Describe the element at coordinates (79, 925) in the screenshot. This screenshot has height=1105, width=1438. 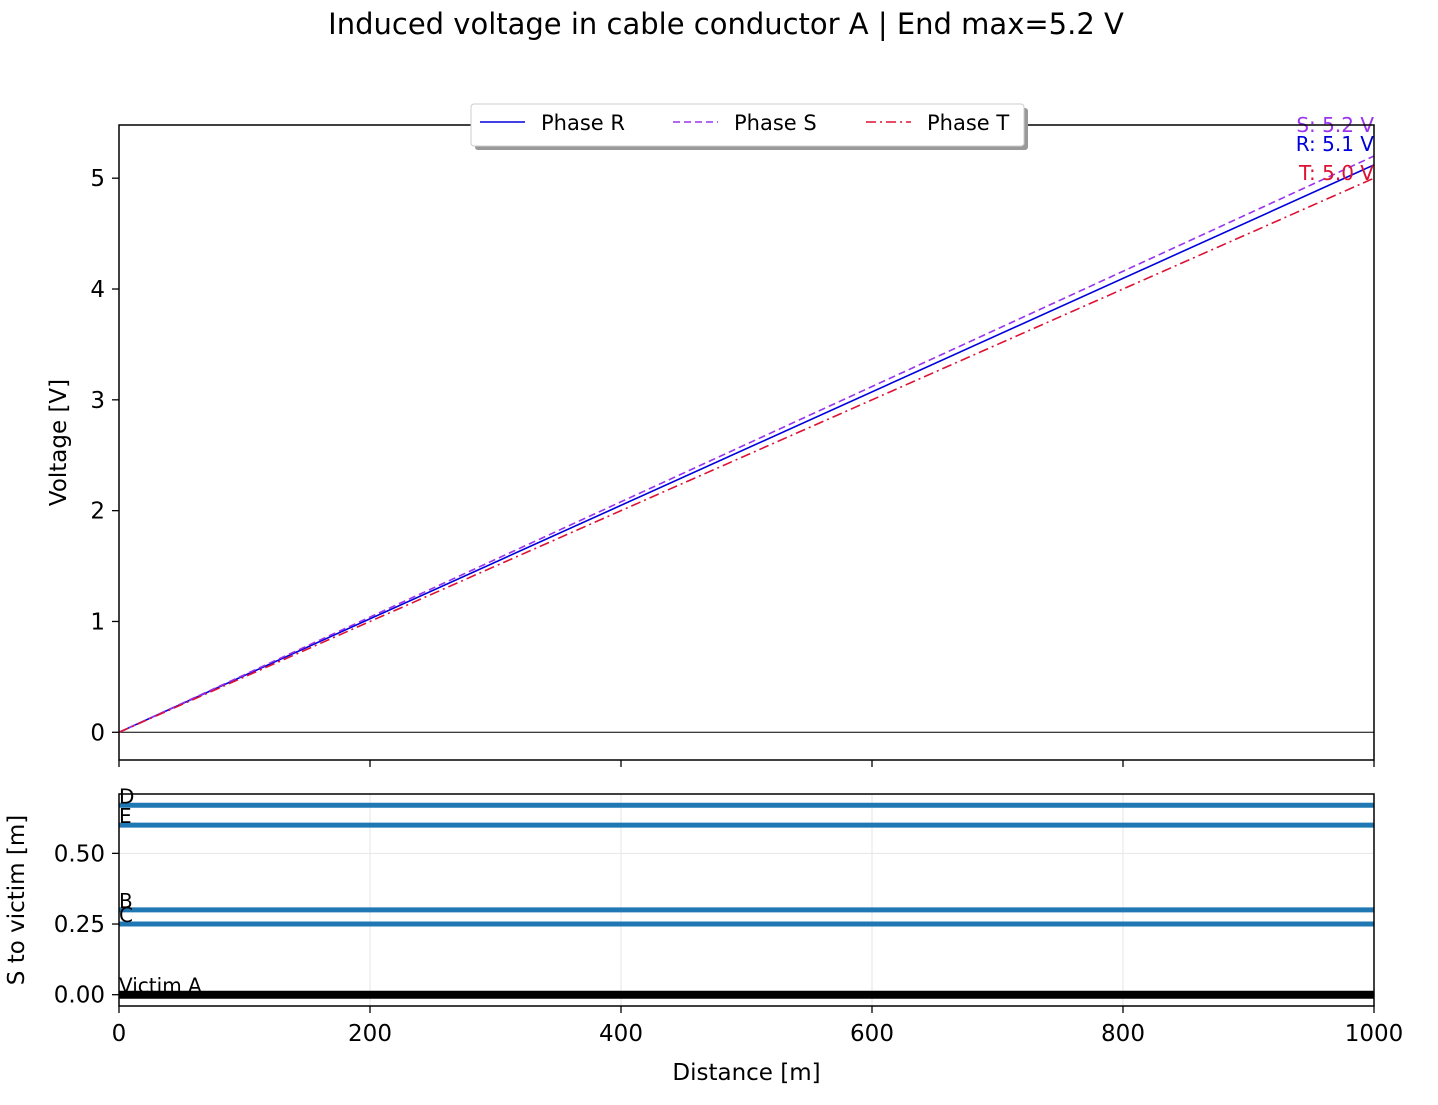
I see `y-tick-label: 0.25` at that location.